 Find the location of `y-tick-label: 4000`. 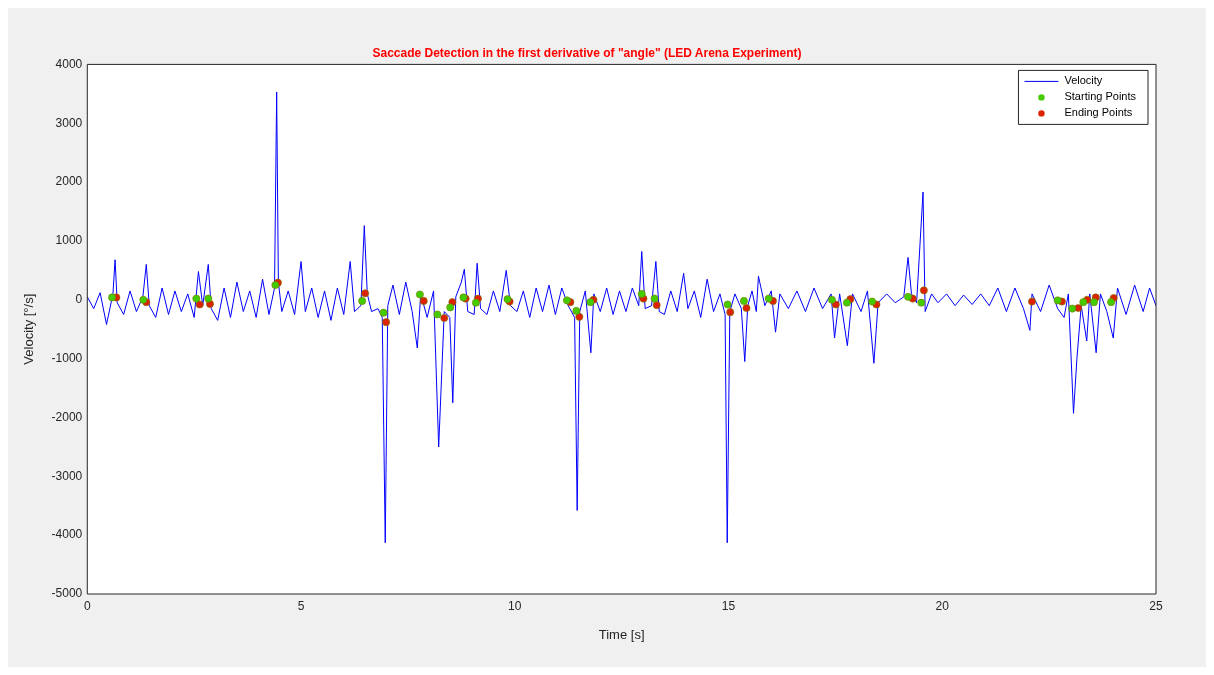

y-tick-label: 4000 is located at coordinates (69, 63).